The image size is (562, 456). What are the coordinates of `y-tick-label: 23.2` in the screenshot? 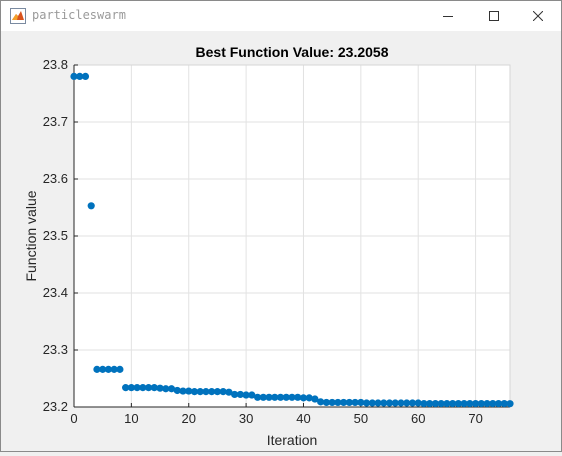 It's located at (55, 406).